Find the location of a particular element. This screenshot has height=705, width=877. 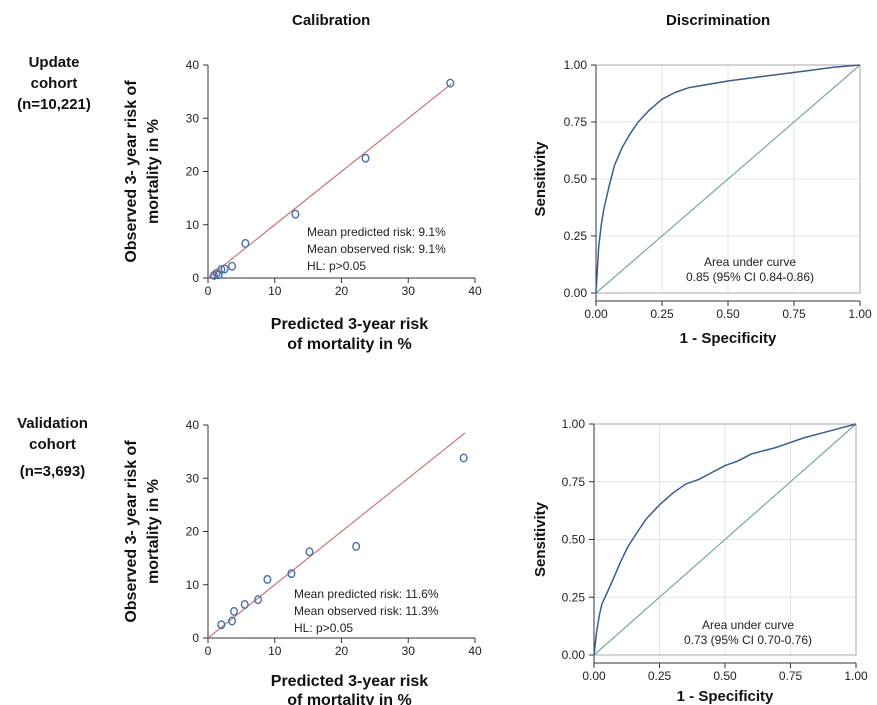

annotation-line-2: 0.73 (95% CI 0.70-0.76) is located at coordinates (748, 640).